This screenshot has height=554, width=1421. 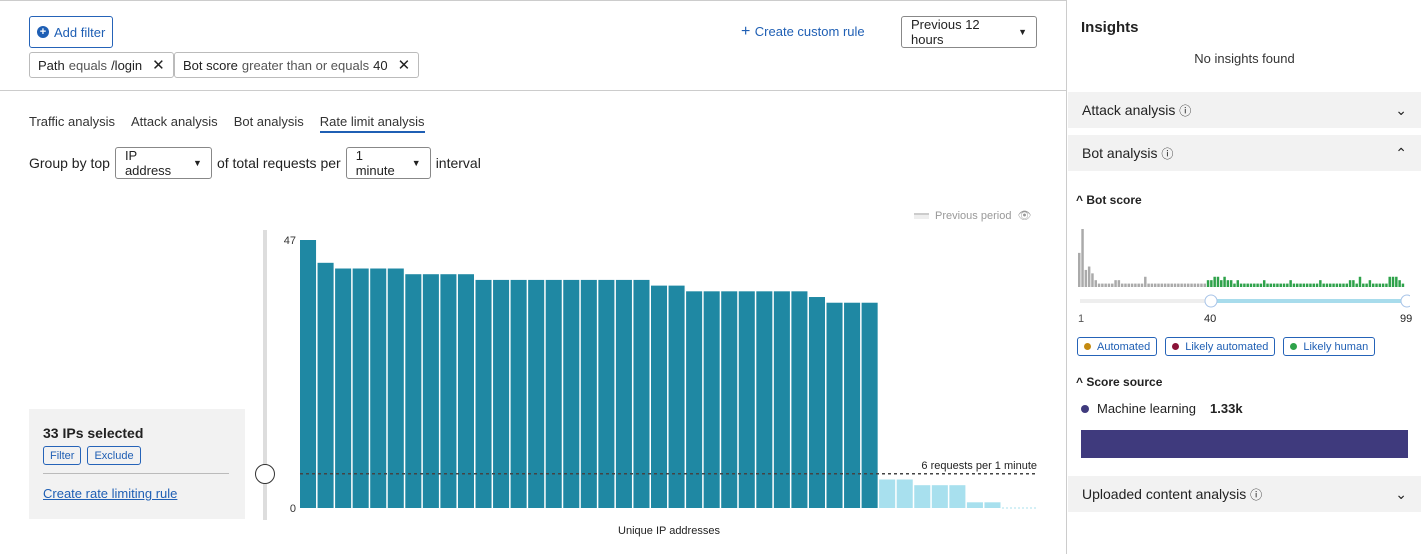 I want to click on chevron-down-icon: ⌄, so click(x=1401, y=109).